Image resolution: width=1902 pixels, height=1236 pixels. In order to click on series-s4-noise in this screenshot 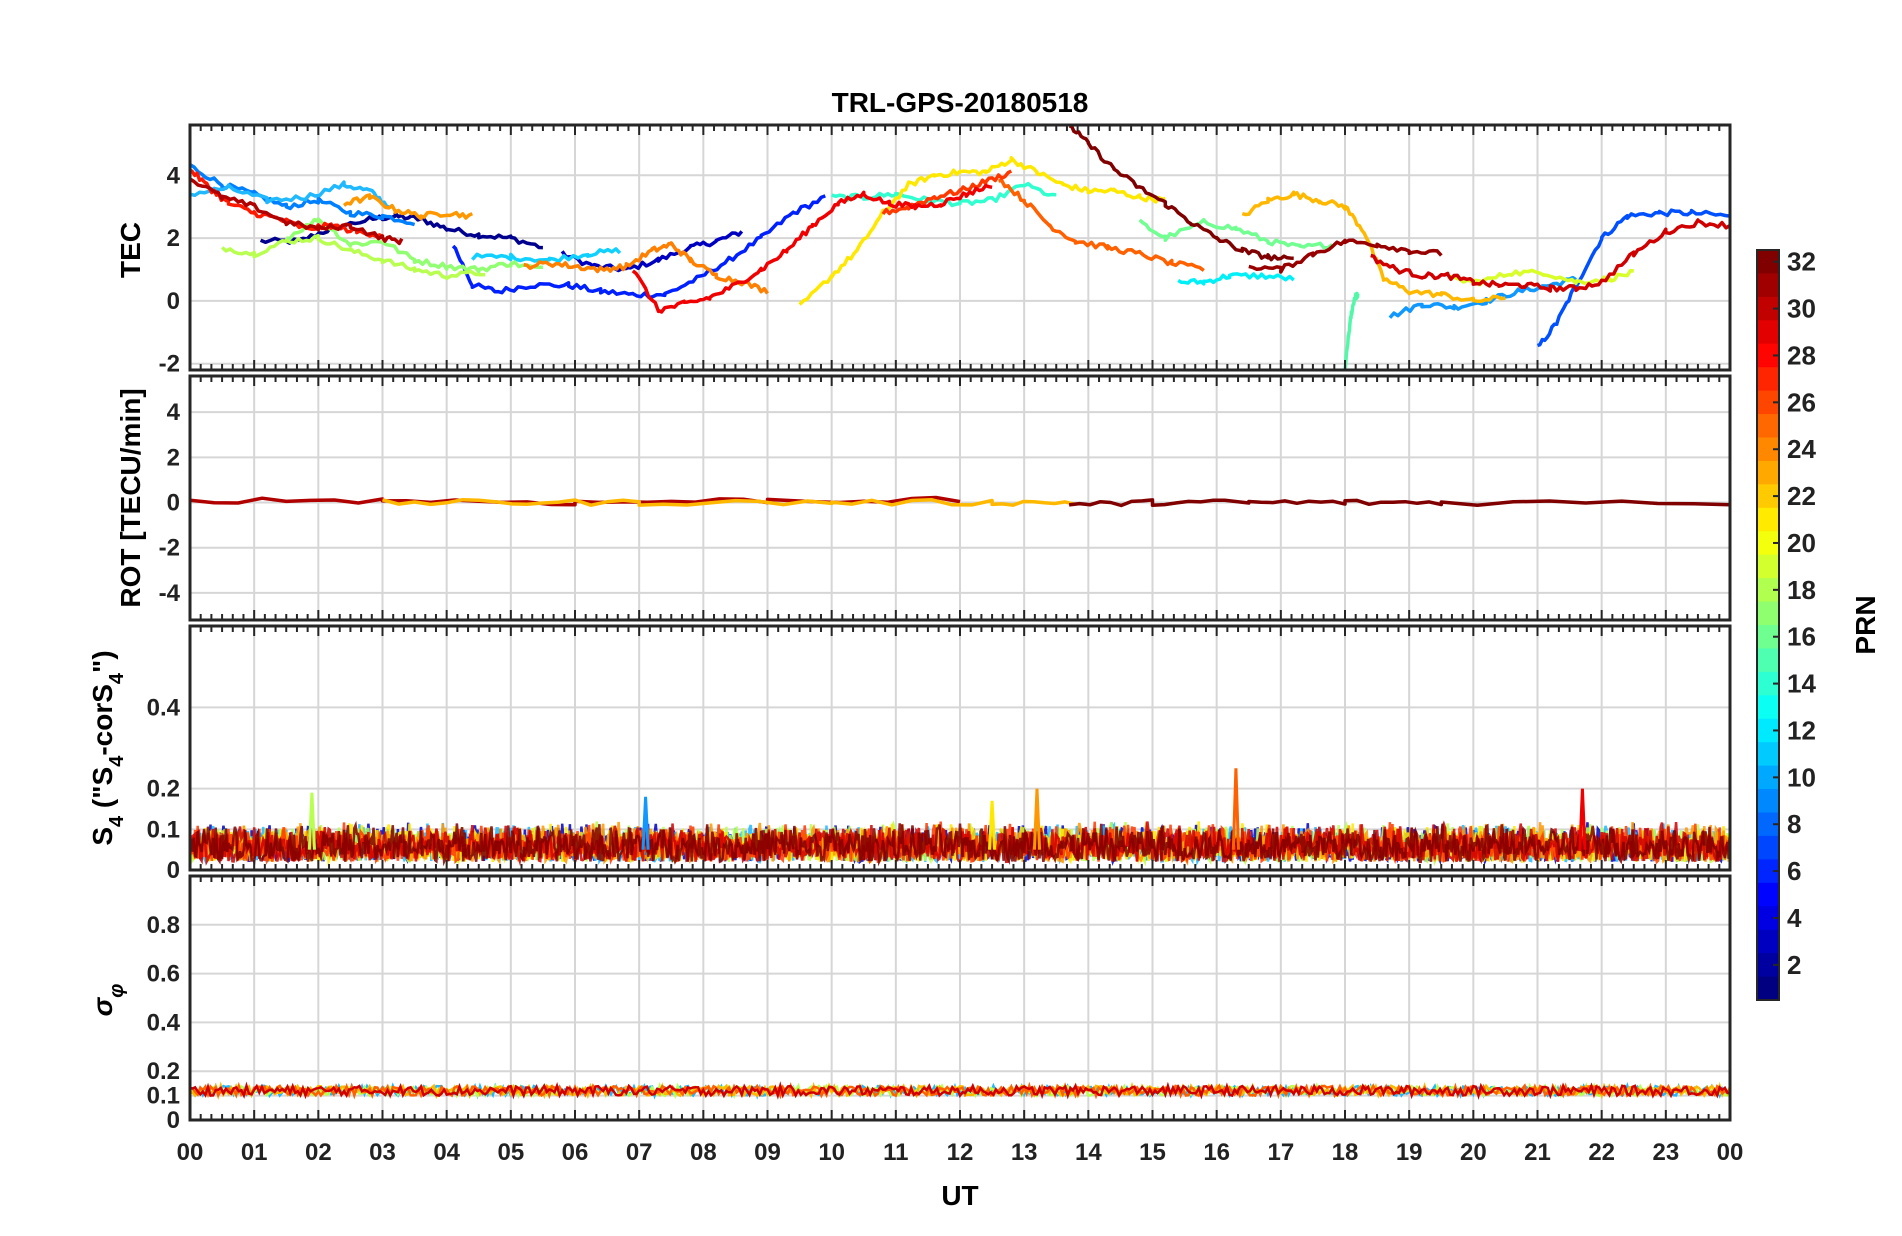, I will do `click(960, 843)`.